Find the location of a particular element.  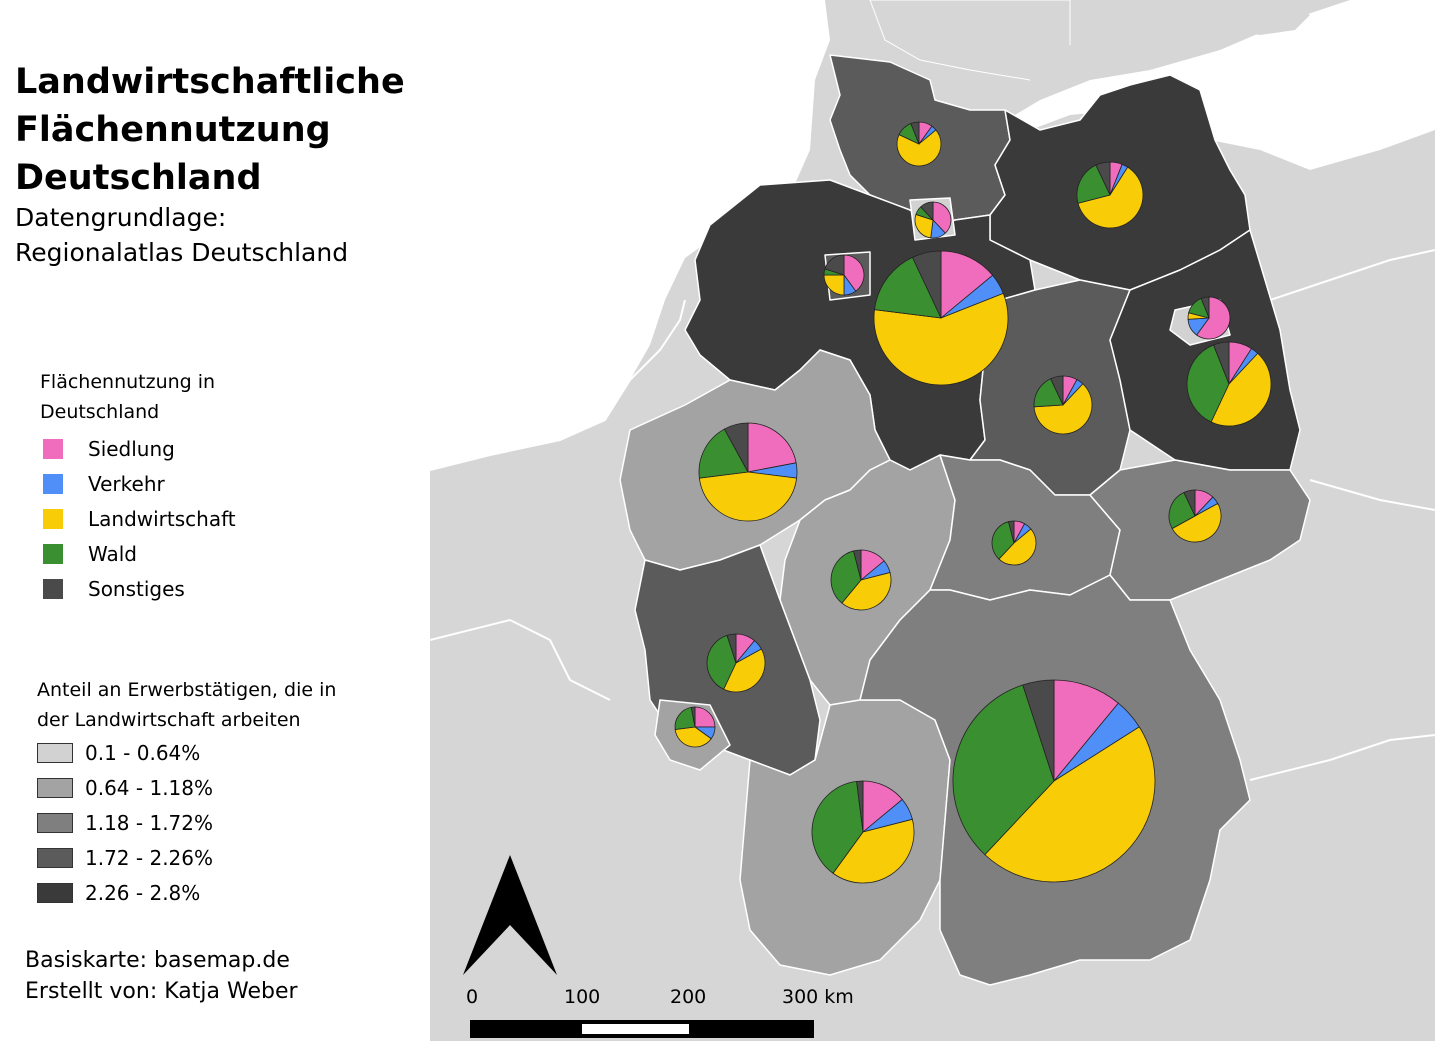

pie-brandenburg is located at coordinates (1229, 384).